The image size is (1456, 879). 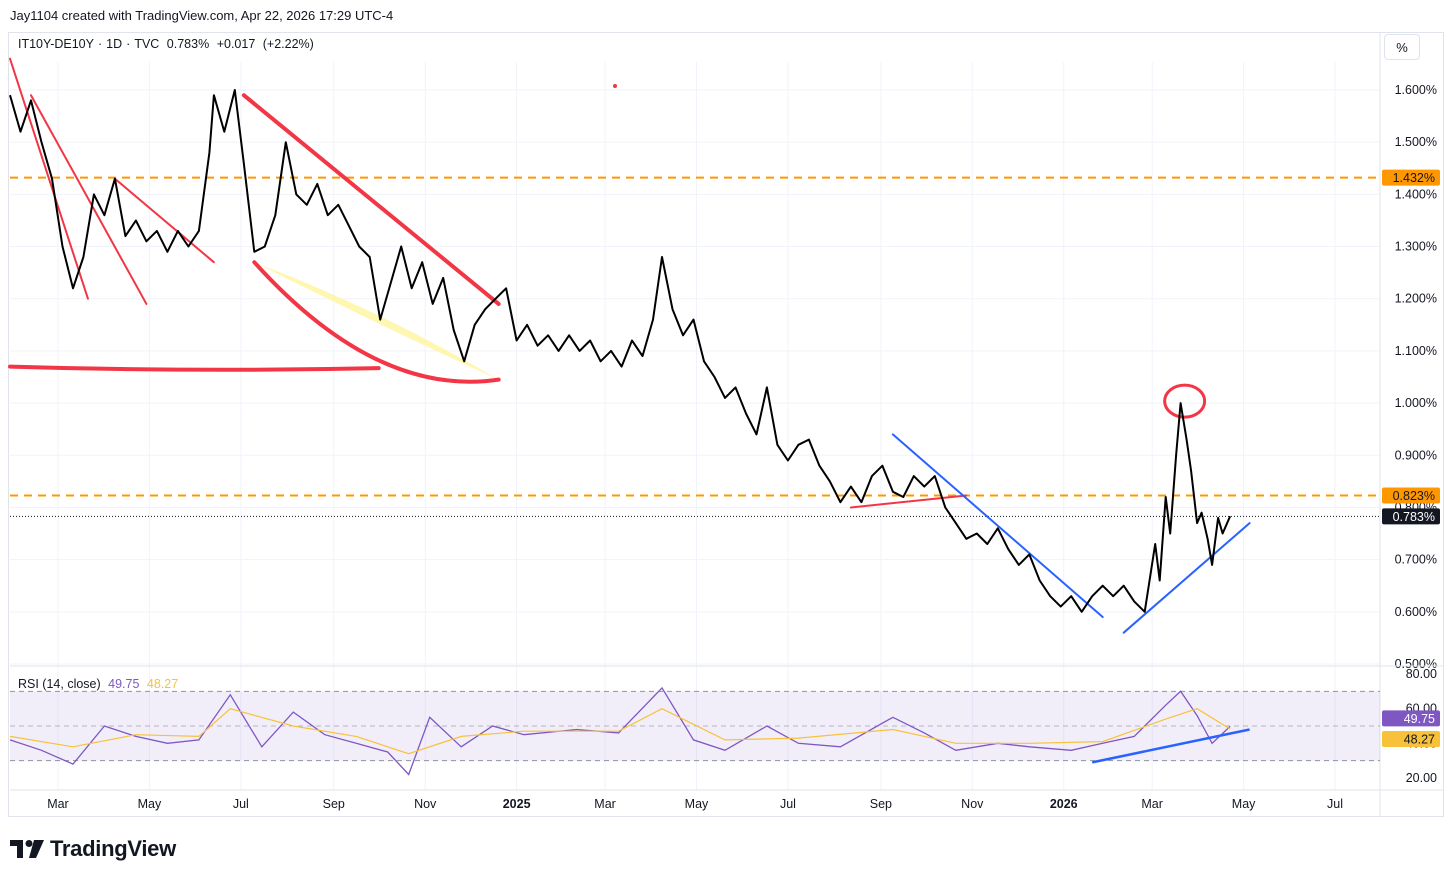 What do you see at coordinates (1416, 299) in the screenshot?
I see `y-tick-label: 1.200%` at bounding box center [1416, 299].